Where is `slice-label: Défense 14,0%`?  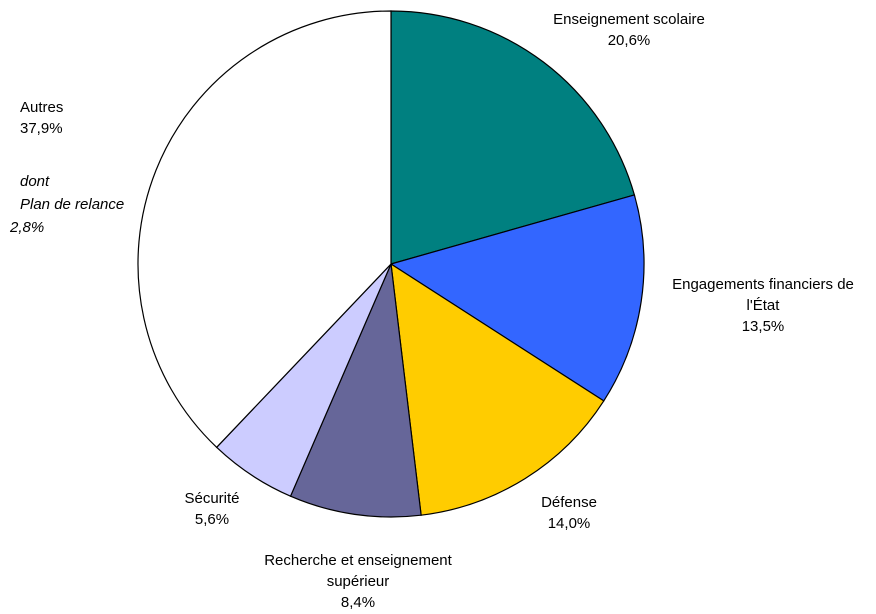 slice-label: Défense 14,0% is located at coordinates (569, 513).